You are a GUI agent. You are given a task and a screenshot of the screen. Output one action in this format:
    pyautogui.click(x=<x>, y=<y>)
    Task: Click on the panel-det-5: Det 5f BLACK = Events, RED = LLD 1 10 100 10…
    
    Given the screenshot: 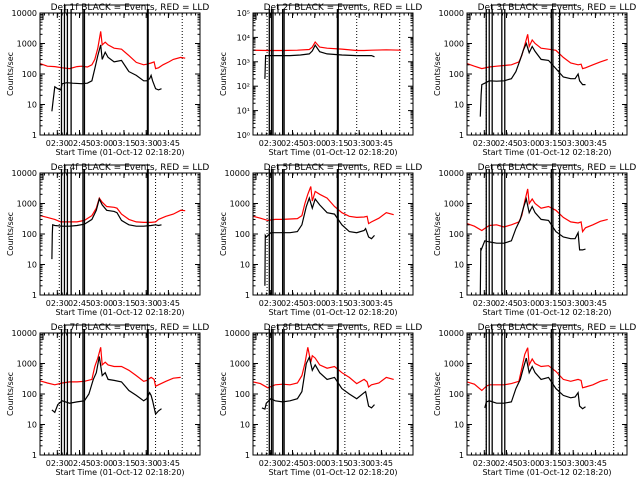 What is the action you would take?
    pyautogui.click(x=320, y=240)
    